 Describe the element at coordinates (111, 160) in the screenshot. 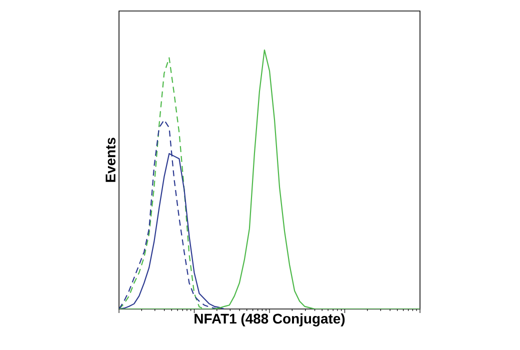

I see `y-axis-title: Events` at that location.